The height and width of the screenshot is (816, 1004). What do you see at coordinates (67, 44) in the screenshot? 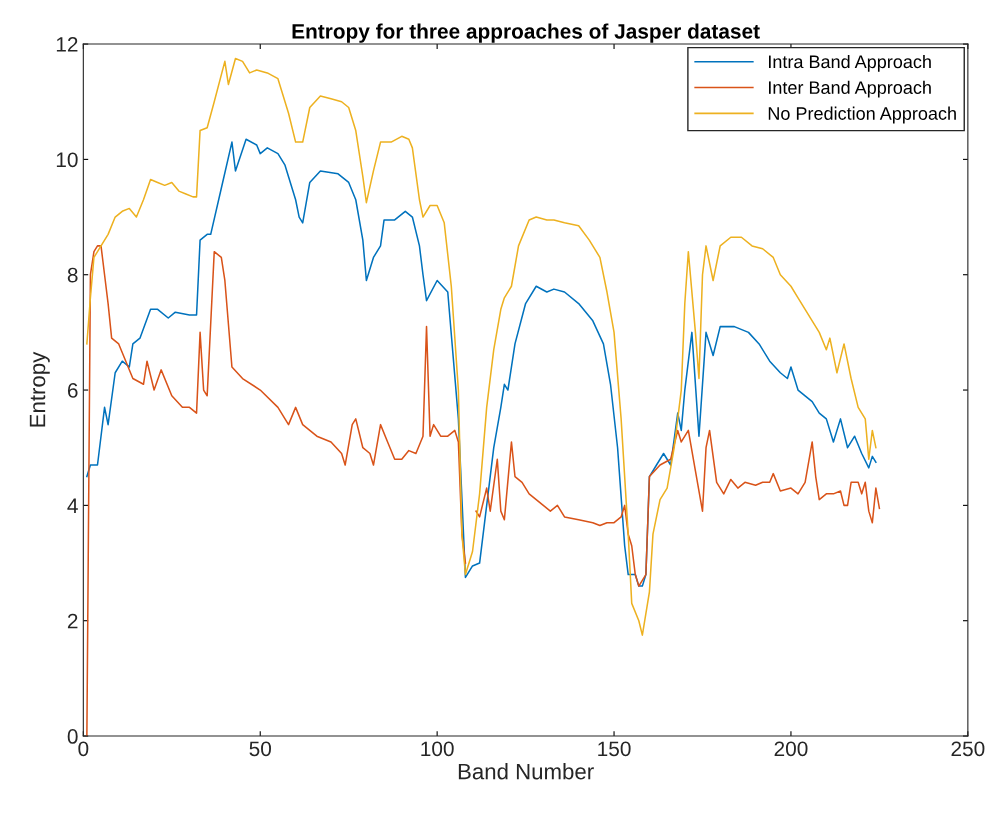
I see `y-tick-label: 12` at bounding box center [67, 44].